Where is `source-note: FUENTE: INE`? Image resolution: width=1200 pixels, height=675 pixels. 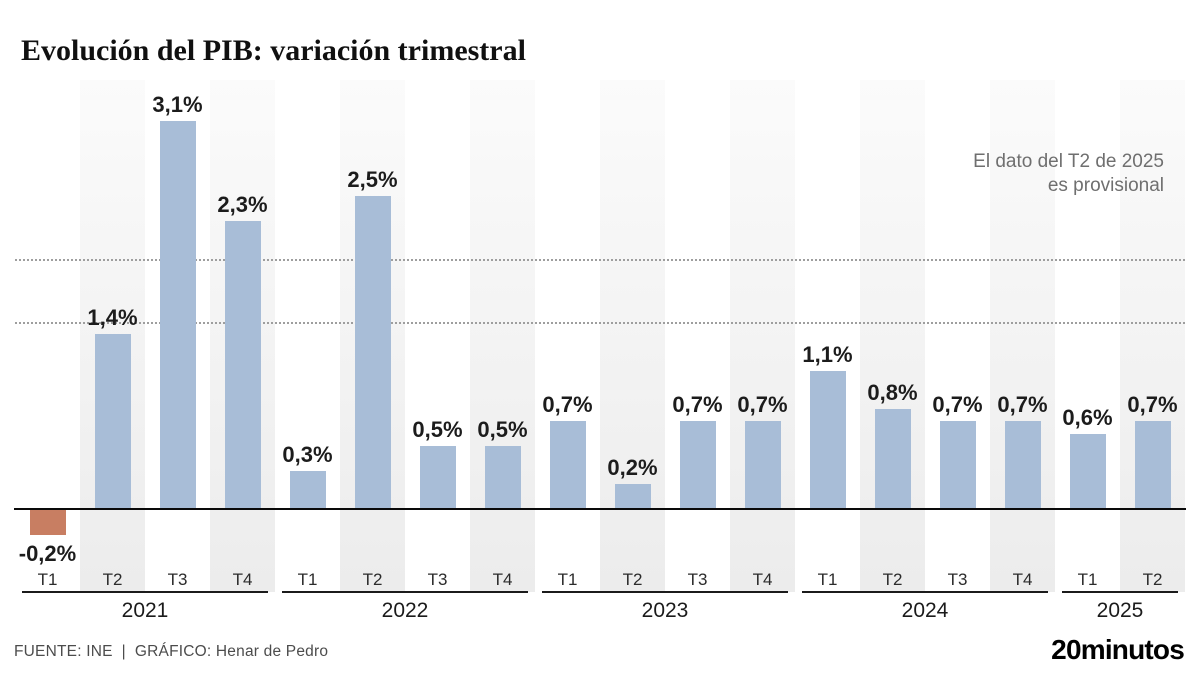
source-note: FUENTE: INE is located at coordinates (63, 651).